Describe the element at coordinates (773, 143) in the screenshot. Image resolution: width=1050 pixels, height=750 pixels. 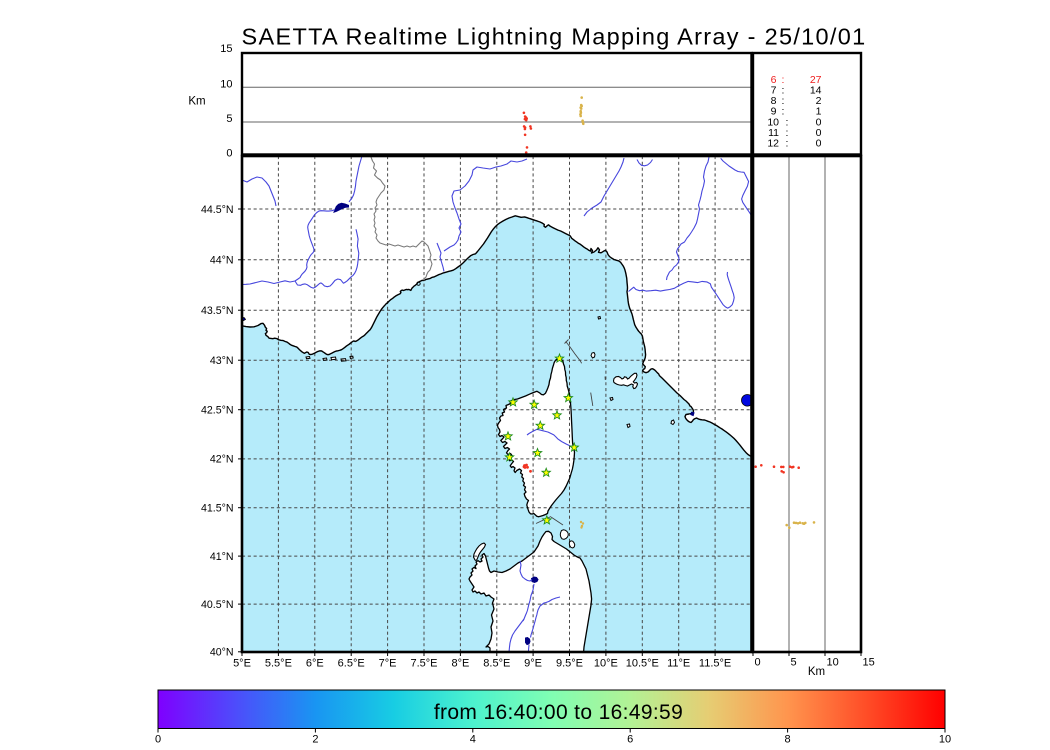
I see `svg-text: 12` at that location.